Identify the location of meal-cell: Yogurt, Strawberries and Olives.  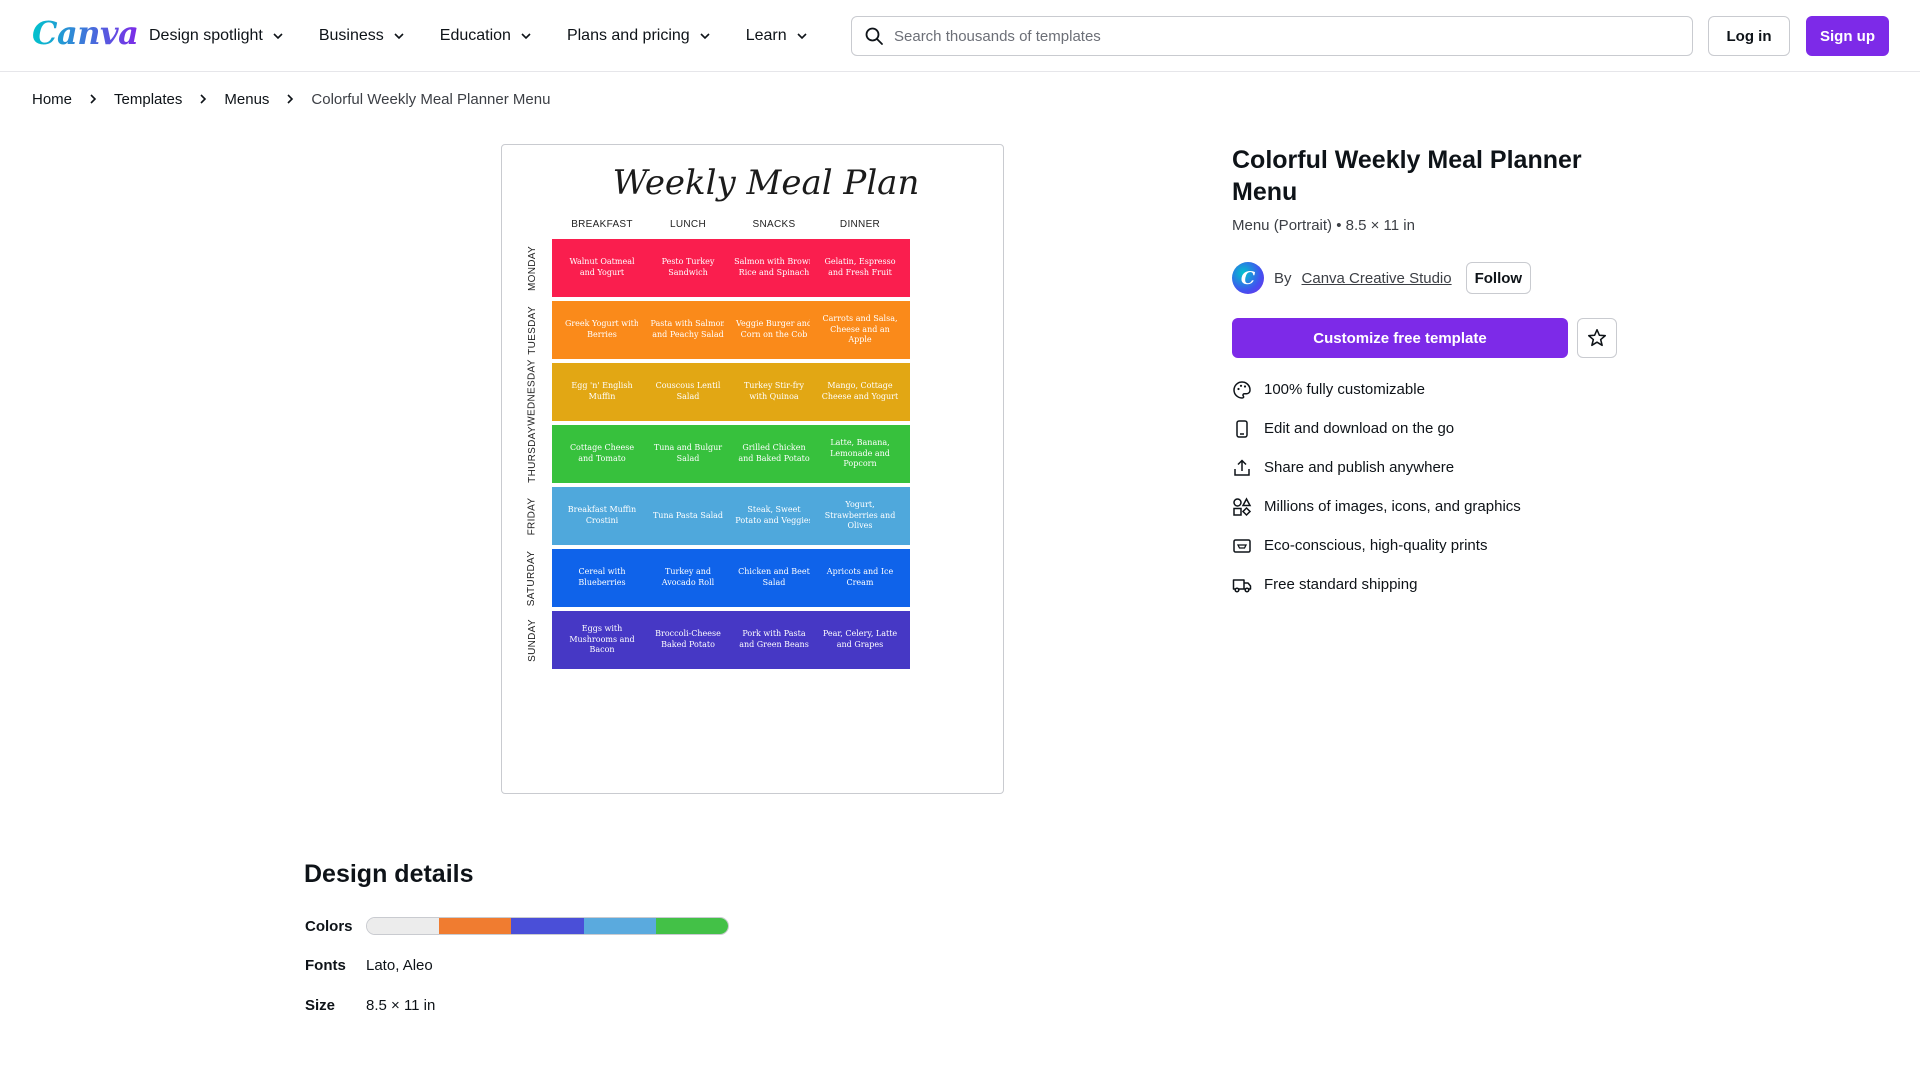
(860, 516).